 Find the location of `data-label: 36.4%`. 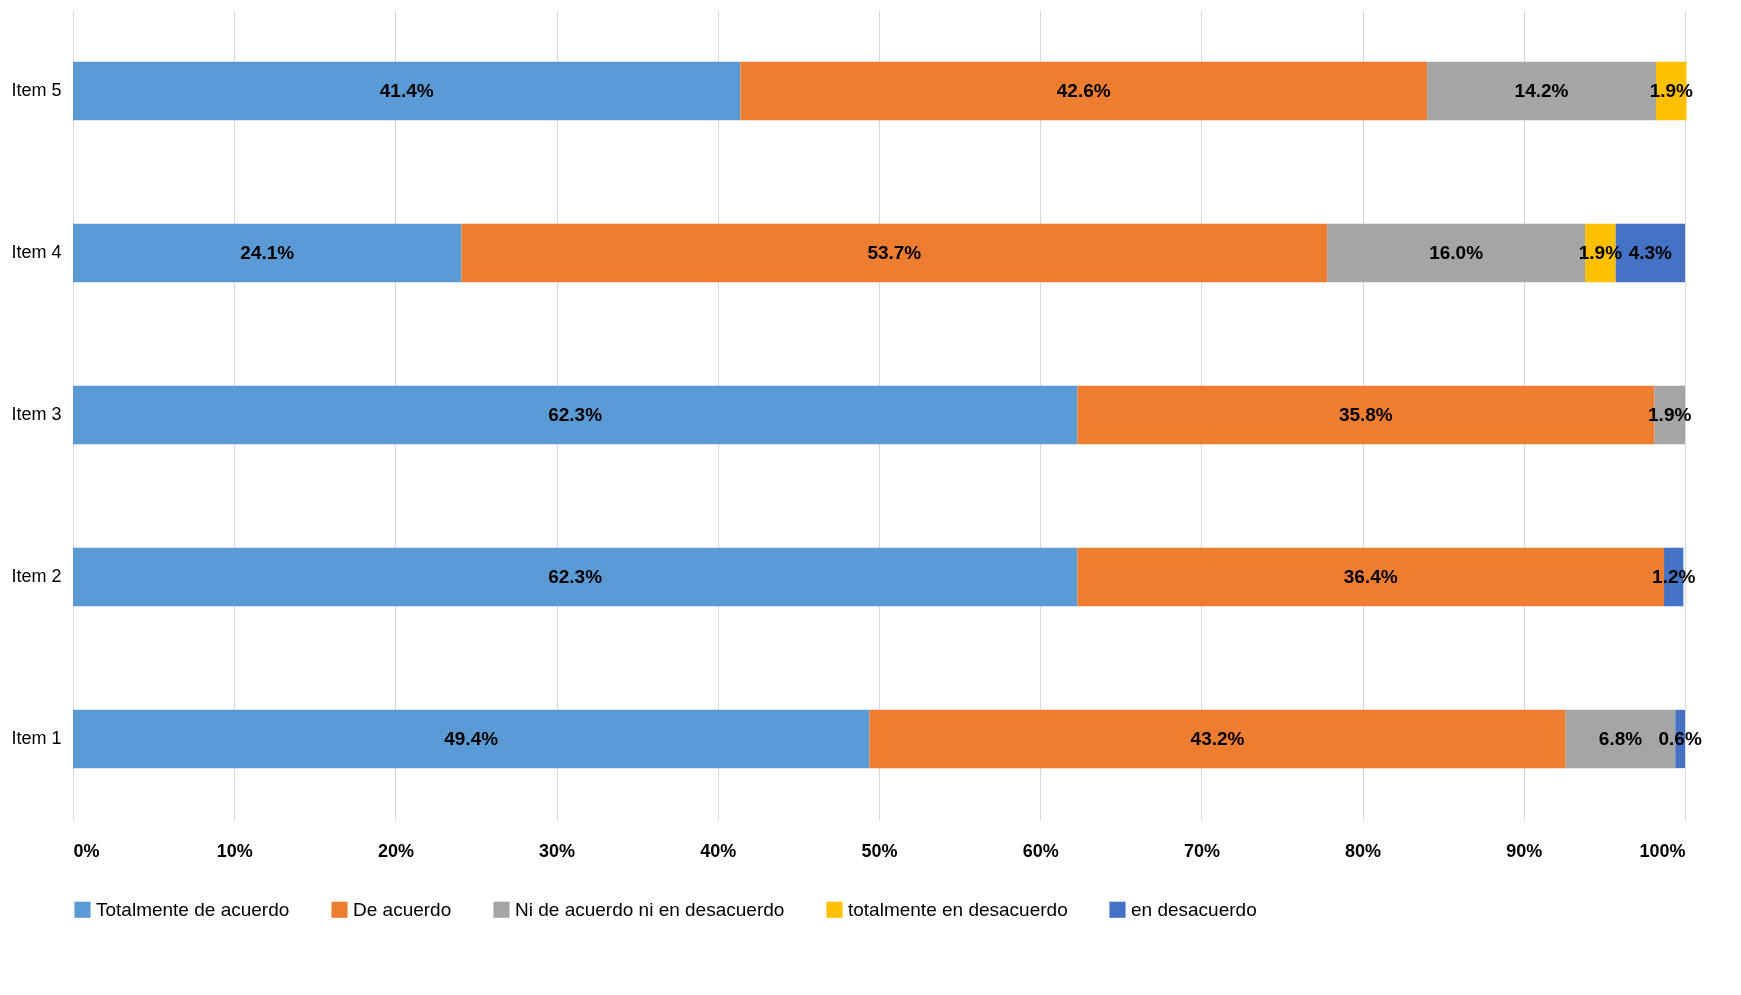

data-label: 36.4% is located at coordinates (1370, 576).